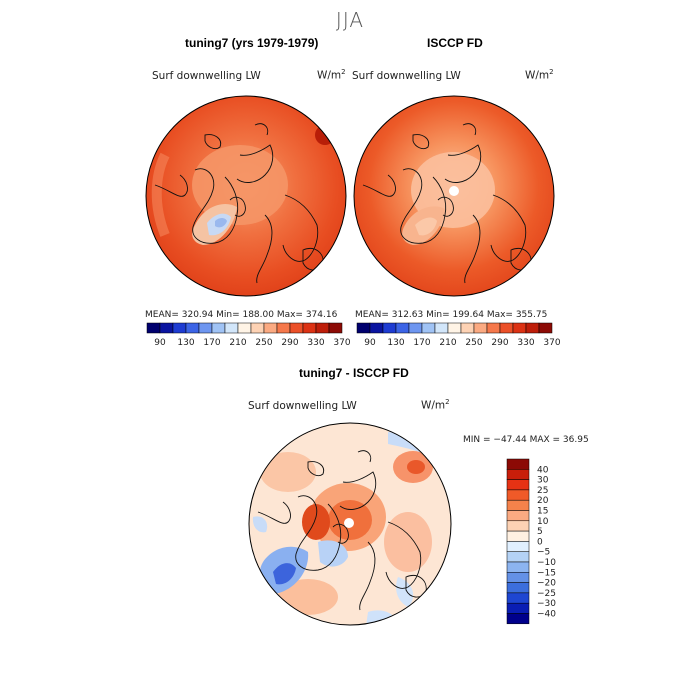 The image size is (700, 700). I want to click on diff-units: W/m2, so click(435, 405).